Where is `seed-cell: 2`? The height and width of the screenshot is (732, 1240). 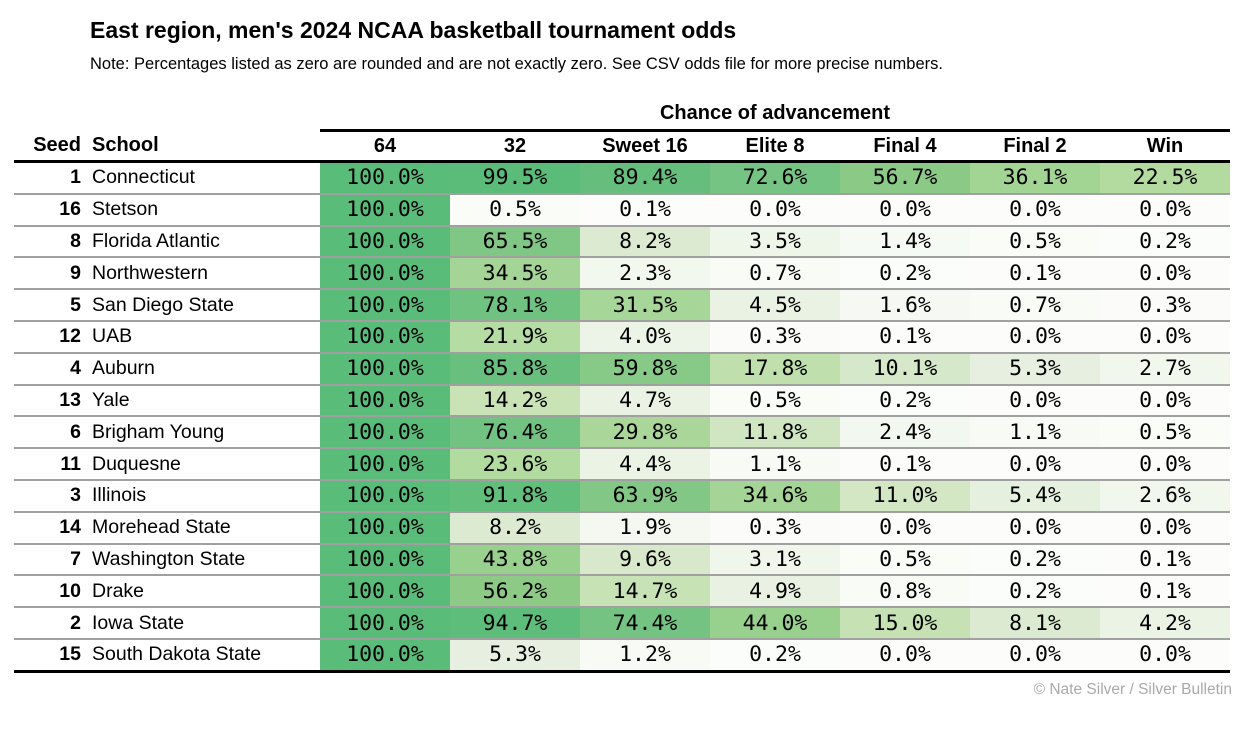
seed-cell: 2 is located at coordinates (49, 623).